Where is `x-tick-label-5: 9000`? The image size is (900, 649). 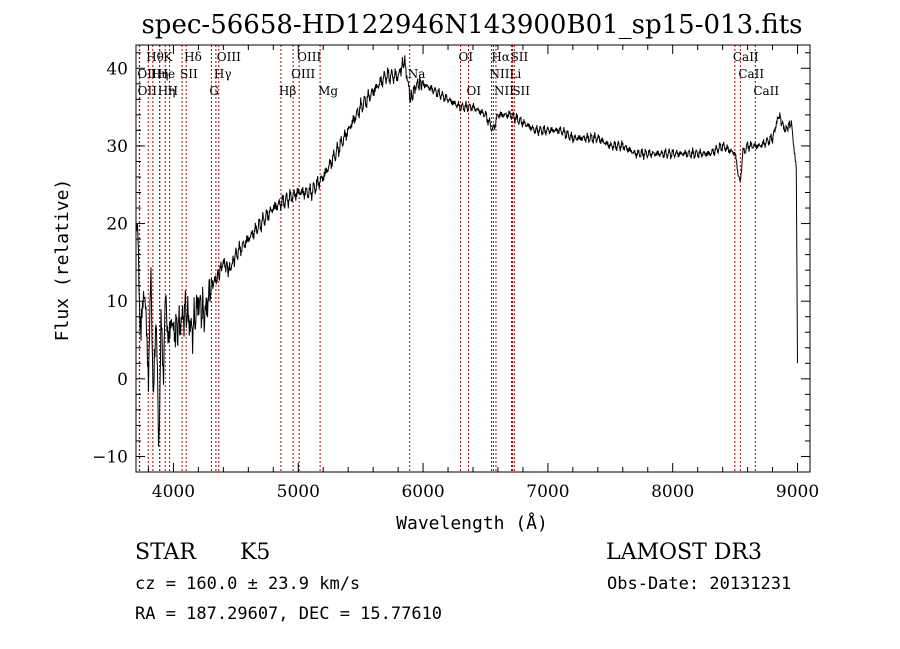 x-tick-label-5: 9000 is located at coordinates (797, 492).